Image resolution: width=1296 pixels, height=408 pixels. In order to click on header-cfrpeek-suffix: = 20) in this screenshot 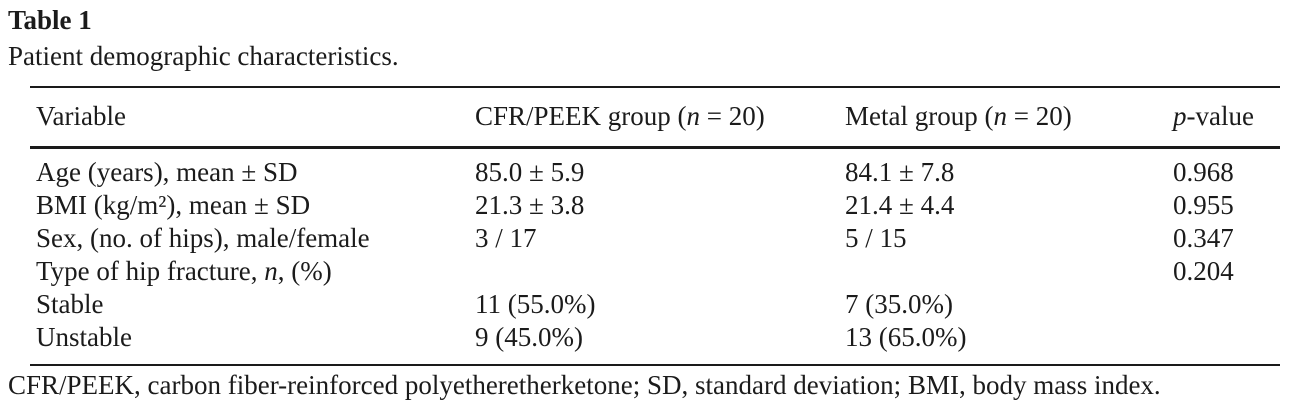, I will do `click(732, 116)`.